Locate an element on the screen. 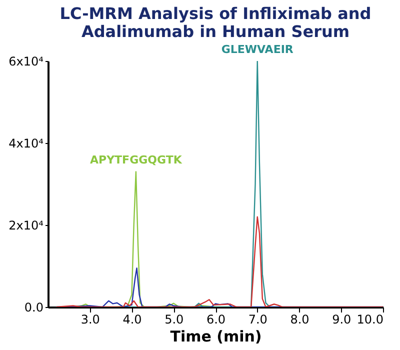 This screenshot has width=400, height=350. x-tick-label: 9.0 is located at coordinates (342, 319).